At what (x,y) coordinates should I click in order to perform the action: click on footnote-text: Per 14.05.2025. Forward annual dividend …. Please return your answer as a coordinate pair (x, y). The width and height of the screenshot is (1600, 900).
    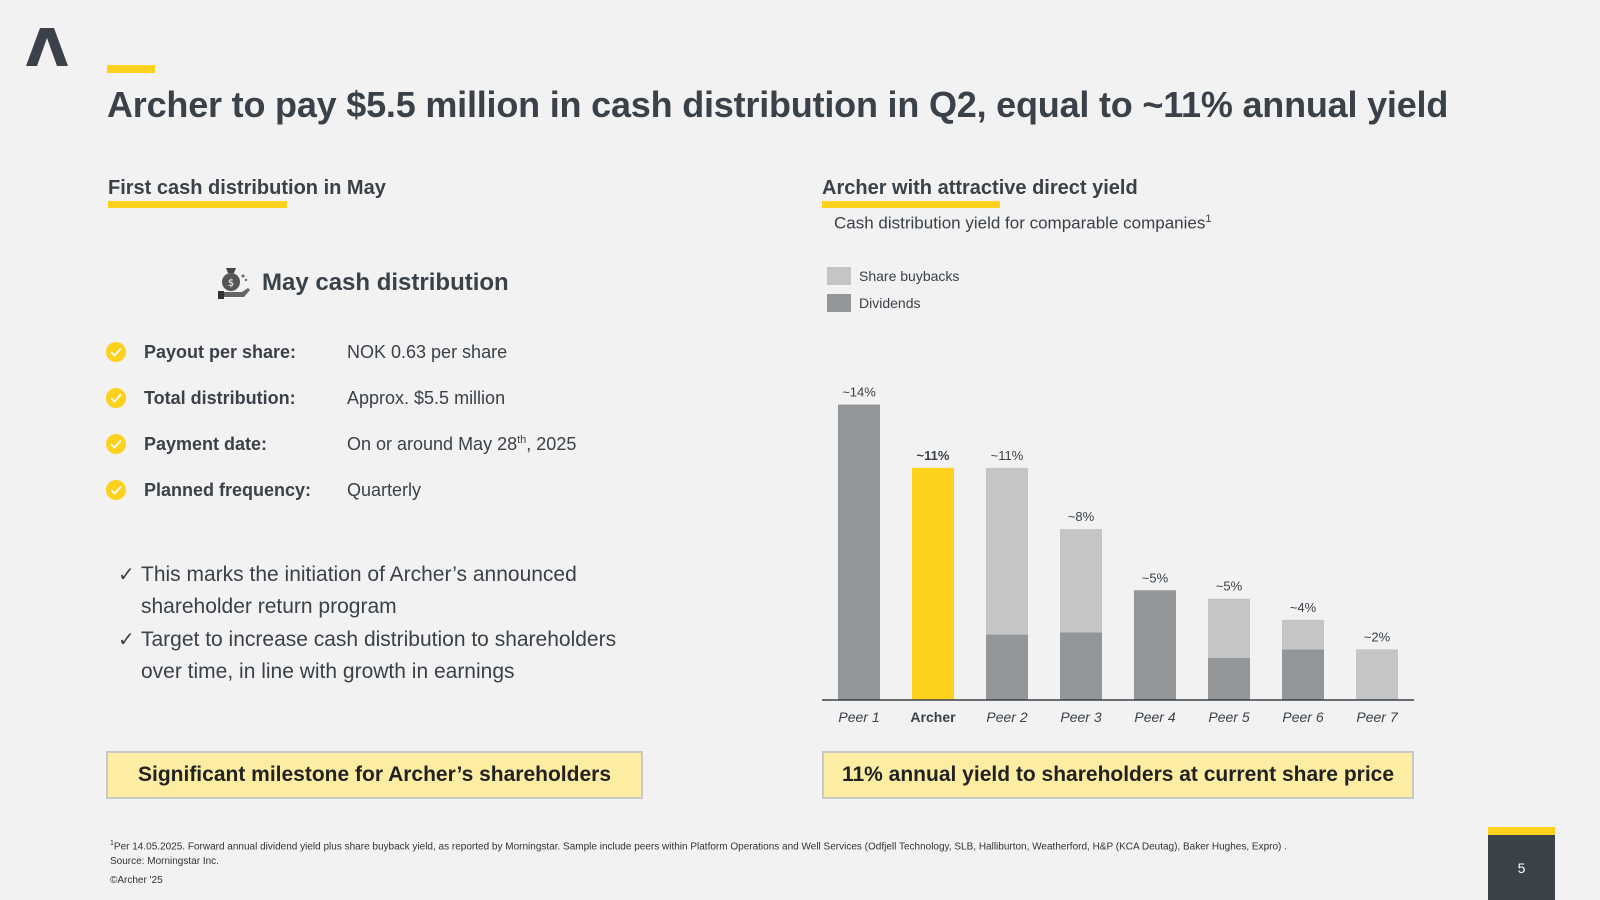
    Looking at the image, I should click on (700, 847).